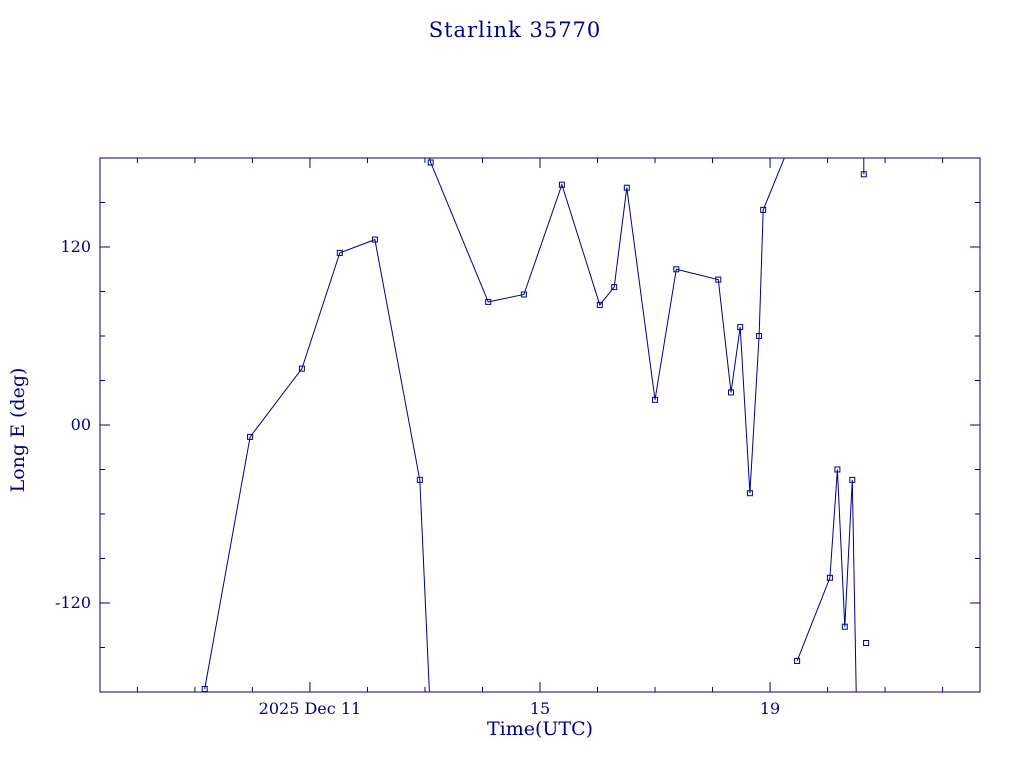  Describe the element at coordinates (515, 30) in the screenshot. I see `chart-title: Starlink 35770` at that location.